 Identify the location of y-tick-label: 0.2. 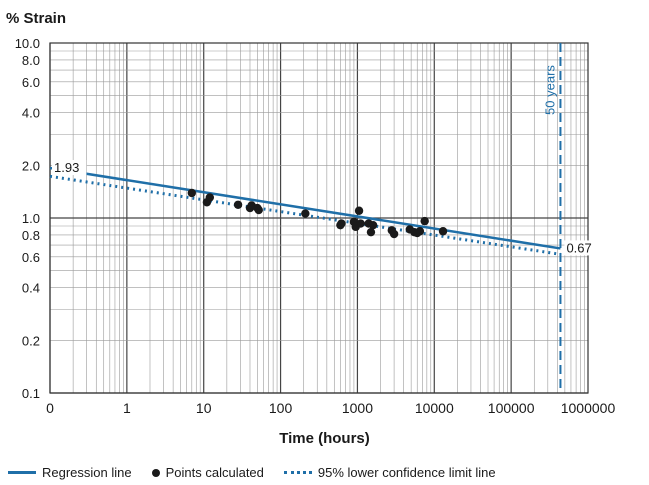
(31, 340).